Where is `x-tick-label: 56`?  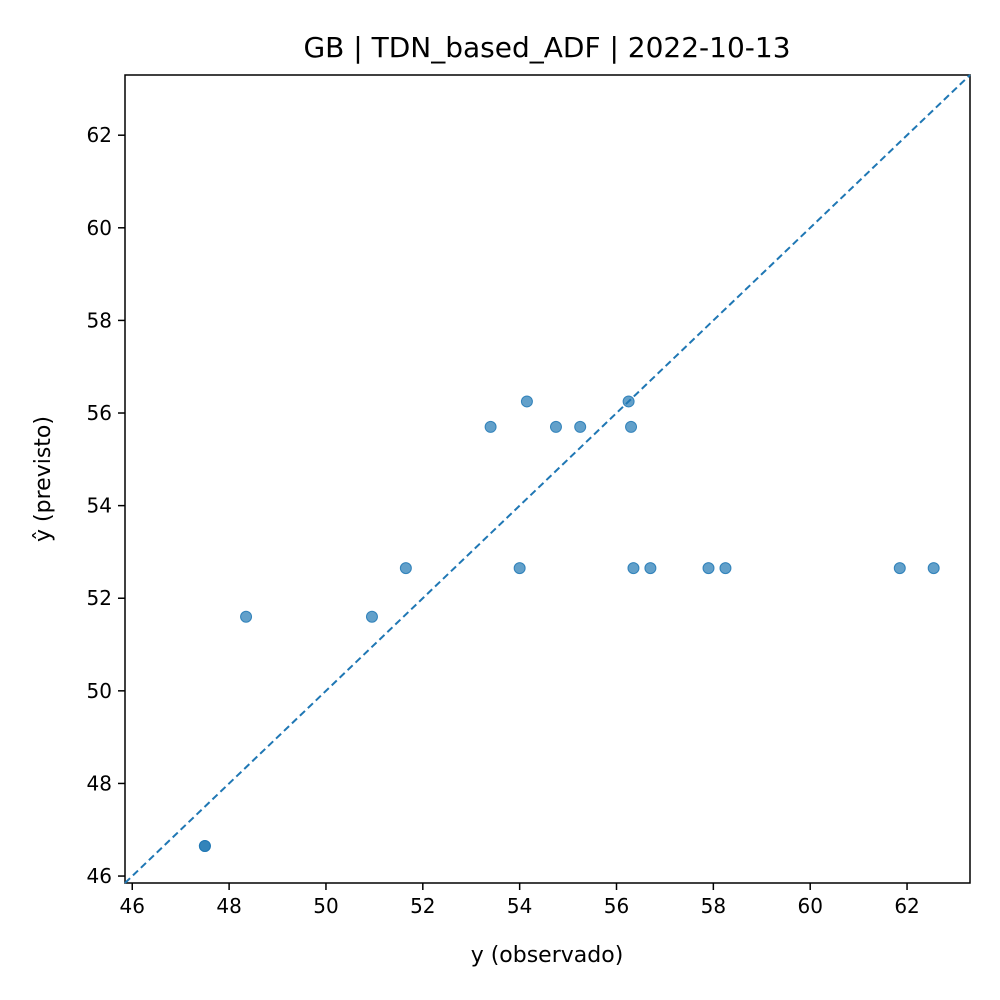 x-tick-label: 56 is located at coordinates (616, 906).